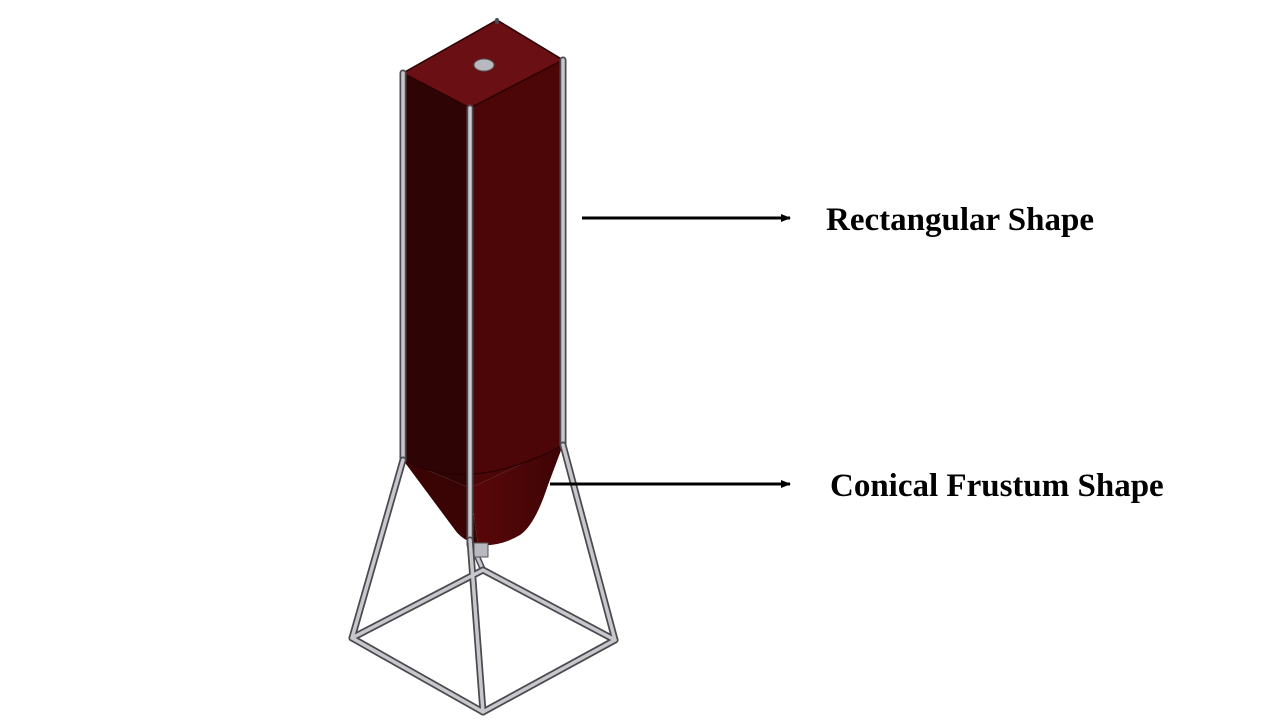 This screenshot has height=720, width=1280. I want to click on hopper-right, so click(516, 495).